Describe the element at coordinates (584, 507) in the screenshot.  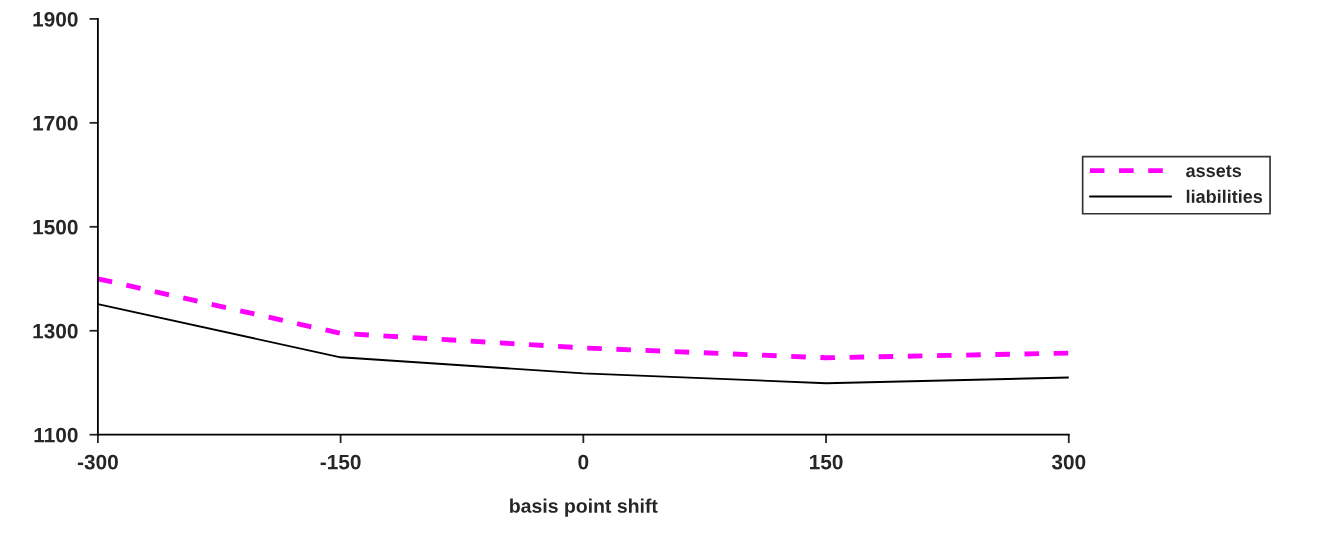
I see `x-axis-title: basis point shift` at that location.